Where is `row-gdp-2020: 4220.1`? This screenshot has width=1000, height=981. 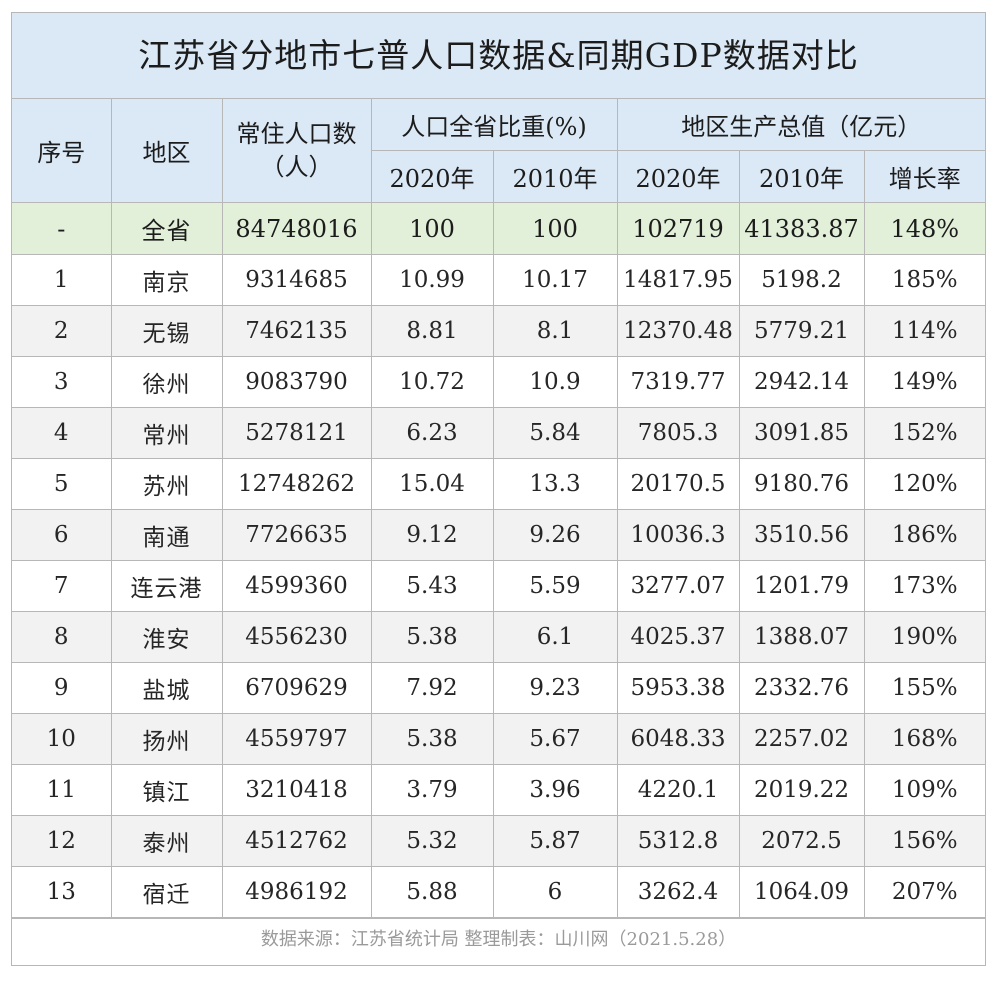
row-gdp-2020: 4220.1 is located at coordinates (678, 790).